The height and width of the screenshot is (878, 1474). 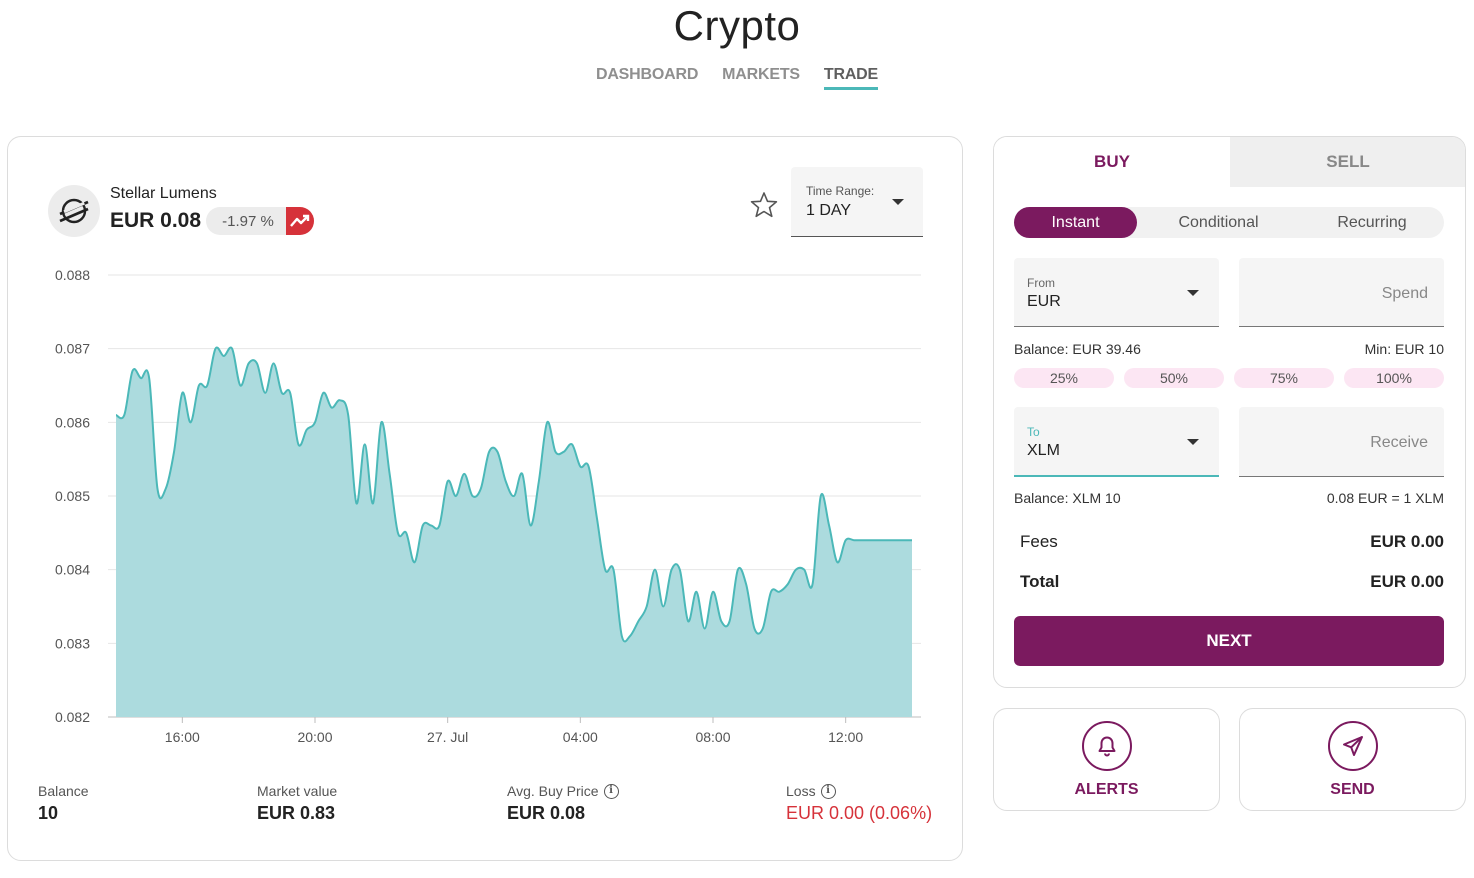 I want to click on bell-icon, so click(x=1107, y=746).